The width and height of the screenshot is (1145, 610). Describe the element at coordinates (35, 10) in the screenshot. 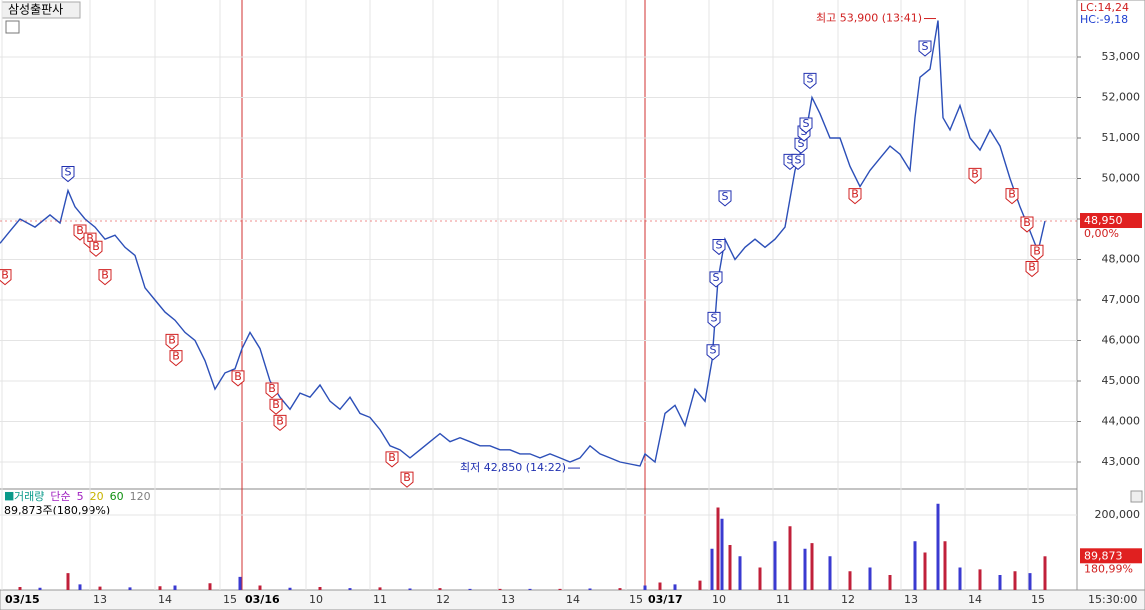

I see `title: 삼성출판사` at that location.